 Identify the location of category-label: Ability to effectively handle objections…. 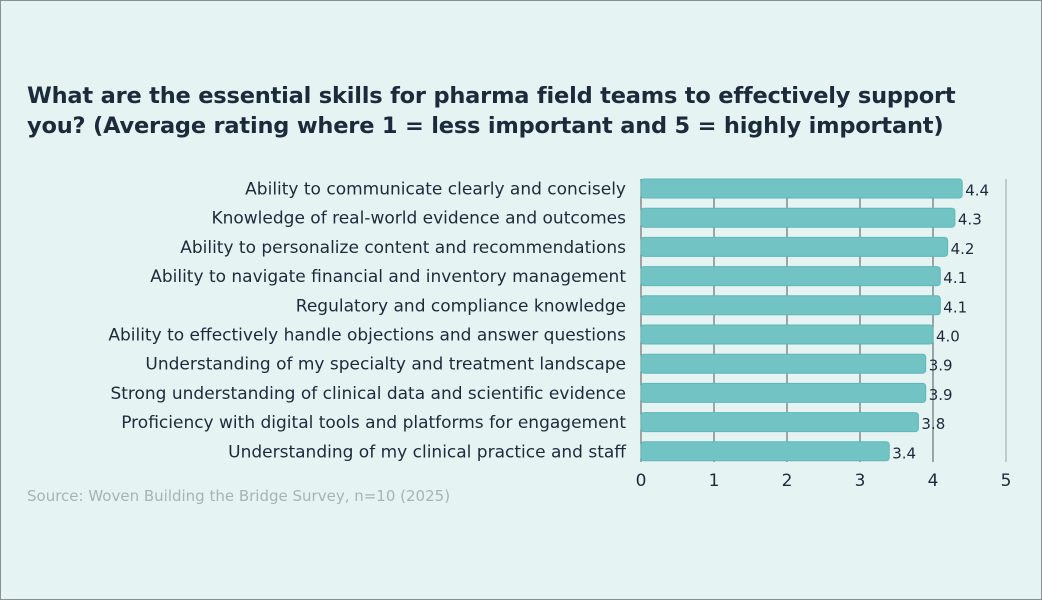
(367, 336).